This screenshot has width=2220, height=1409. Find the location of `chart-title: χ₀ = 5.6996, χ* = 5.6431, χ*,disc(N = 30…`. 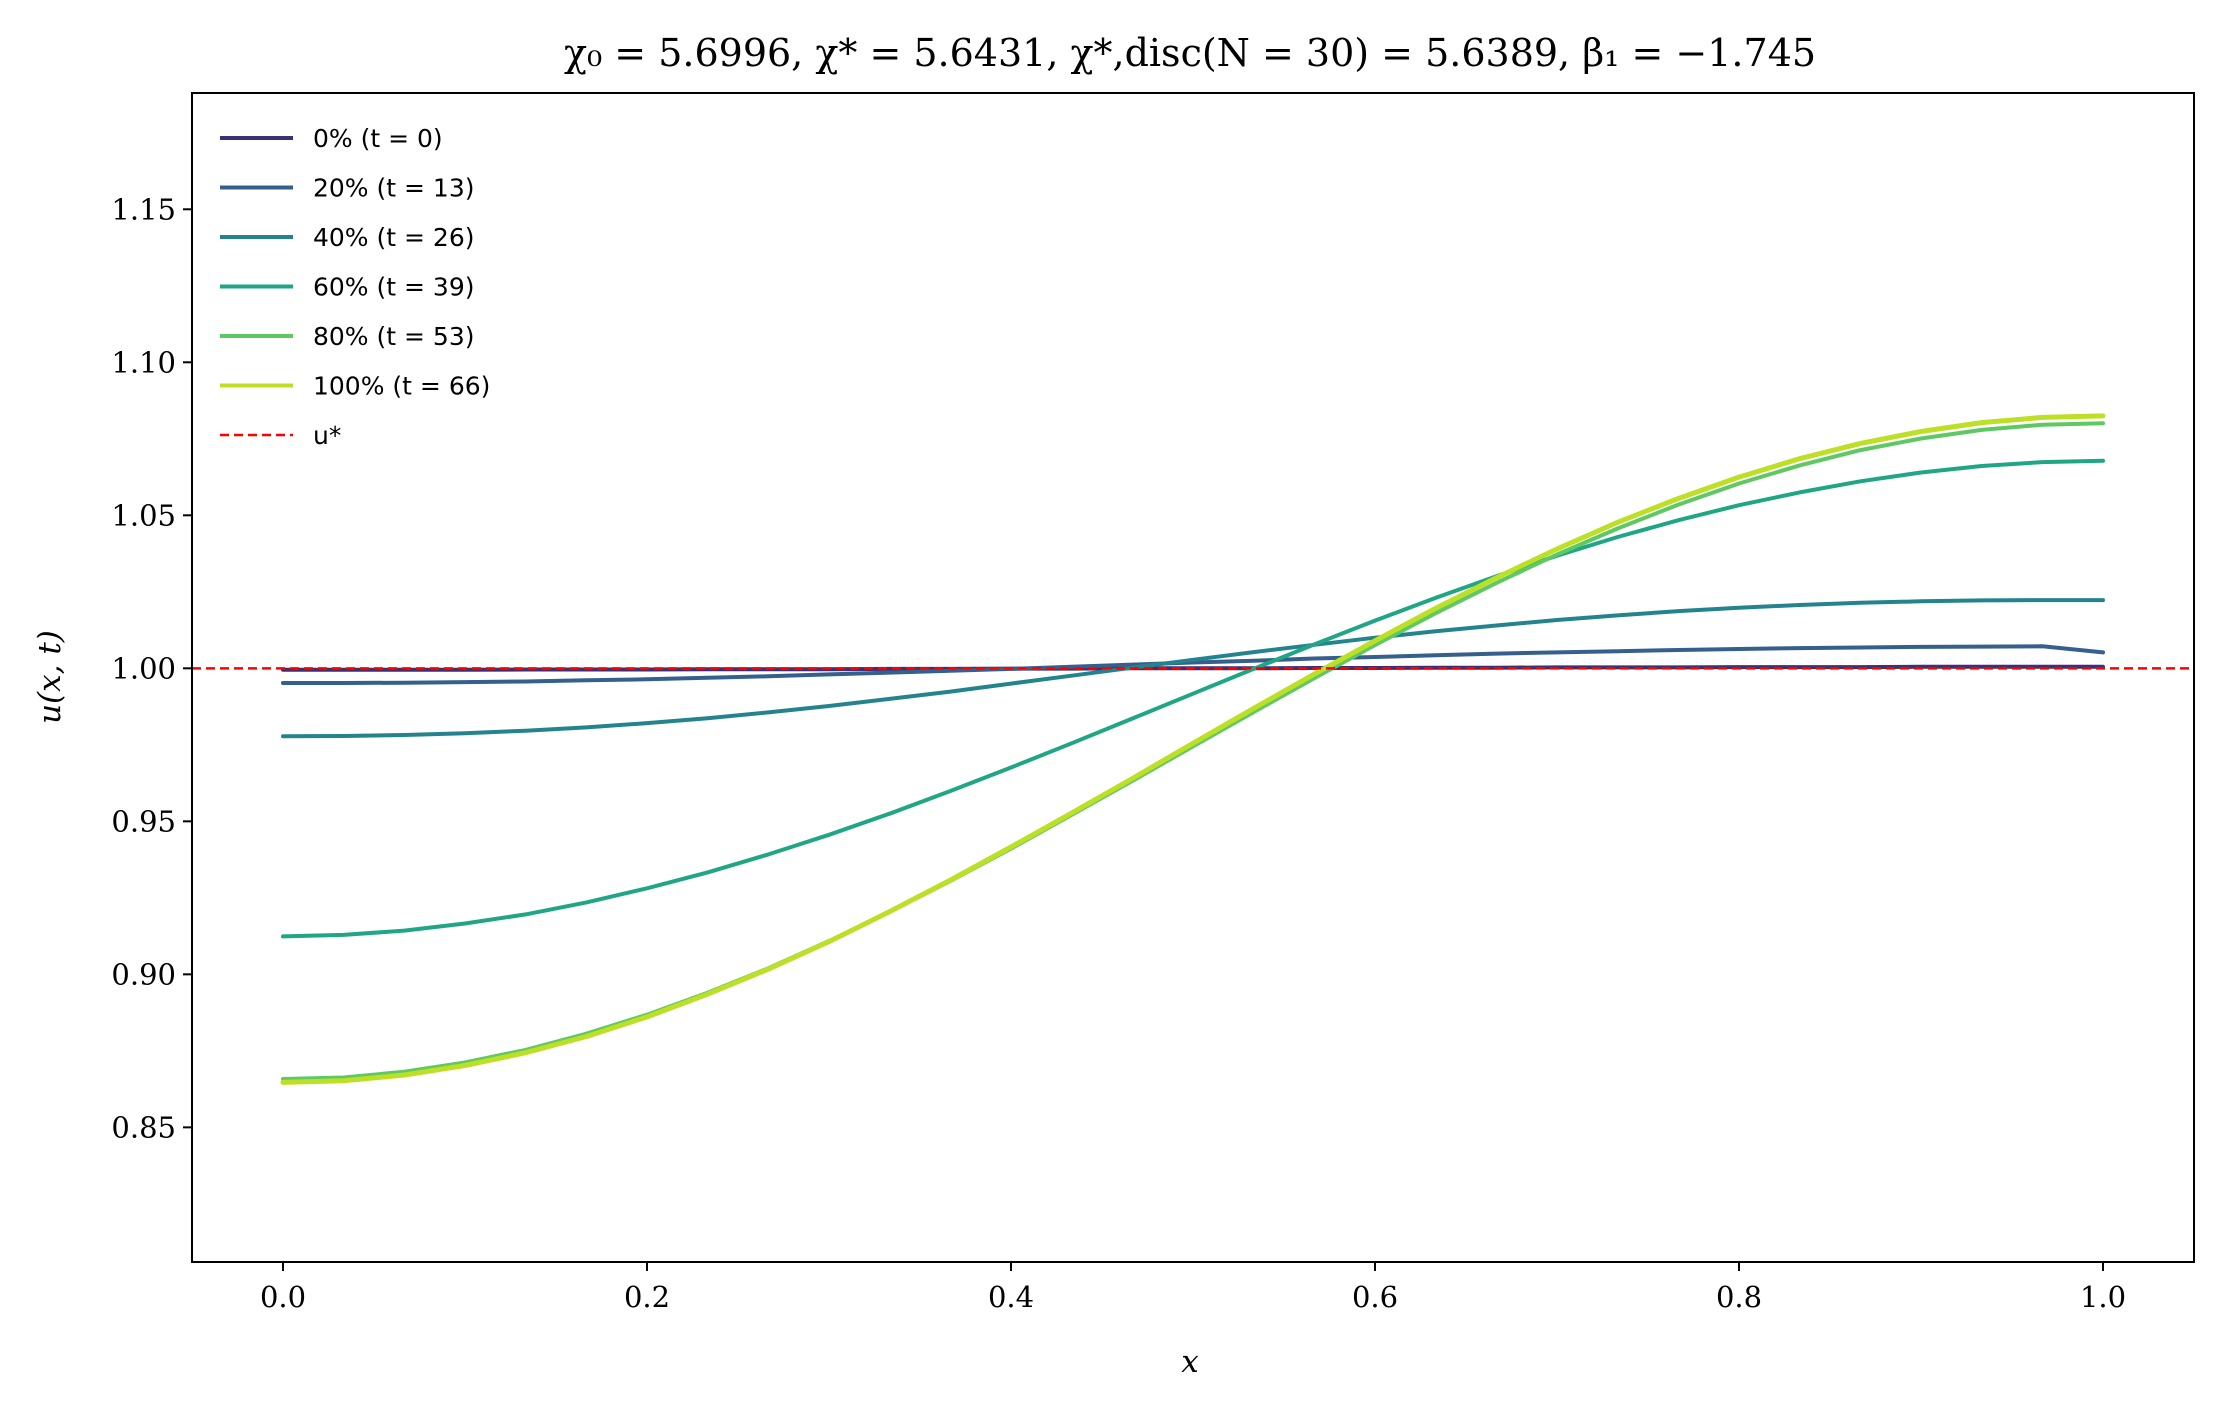

chart-title: χ₀ = 5.6996, χ* = 5.6431, χ*,disc(N = 30… is located at coordinates (1190, 53).